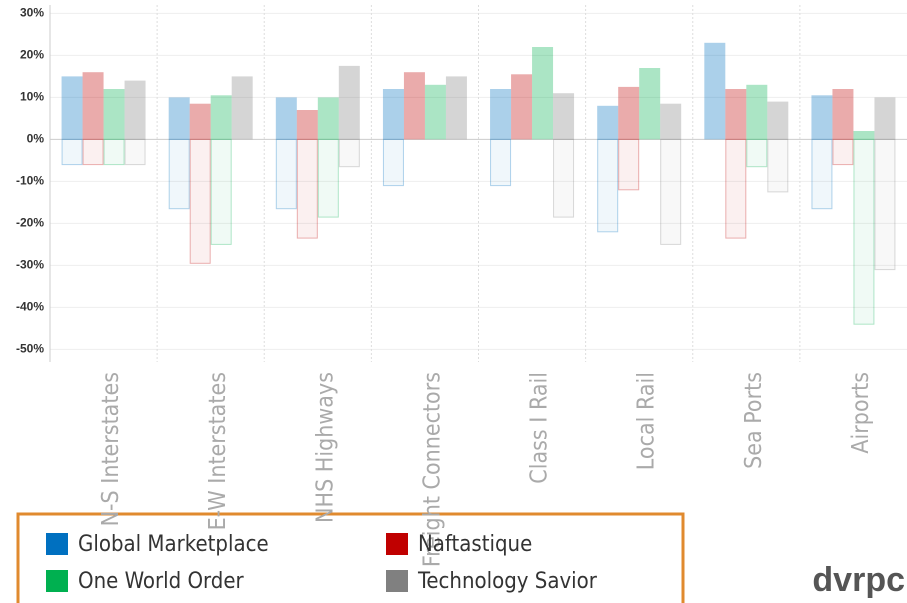 The width and height of the screenshot is (907, 603). Describe the element at coordinates (647, 421) in the screenshot. I see `x-tick-label: Local Rail` at that location.